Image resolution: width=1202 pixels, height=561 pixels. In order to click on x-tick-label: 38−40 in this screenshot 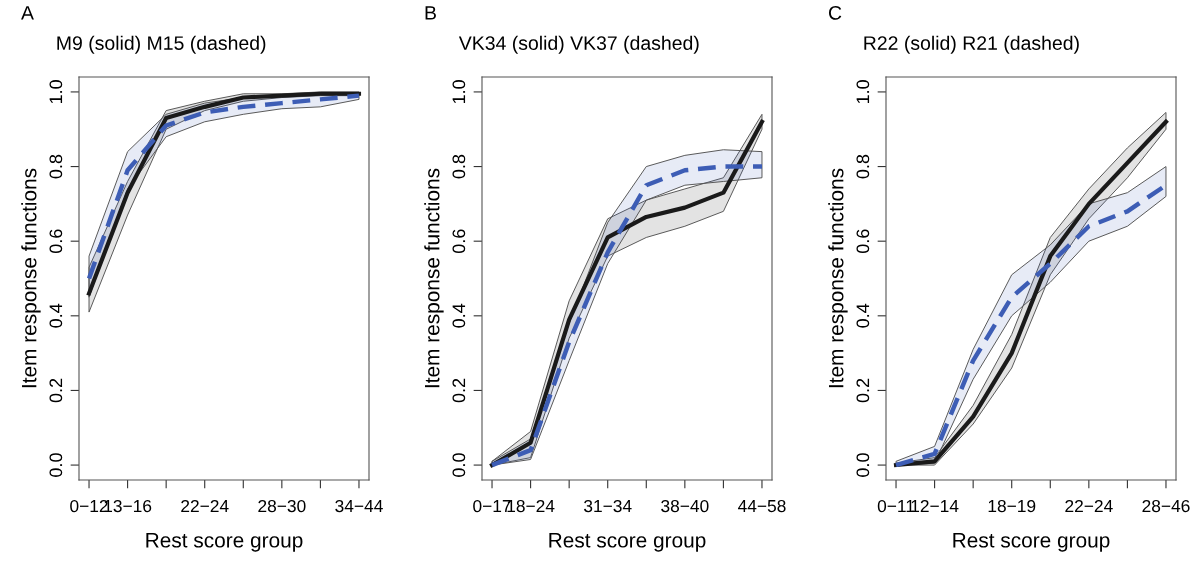, I will do `click(685, 506)`.